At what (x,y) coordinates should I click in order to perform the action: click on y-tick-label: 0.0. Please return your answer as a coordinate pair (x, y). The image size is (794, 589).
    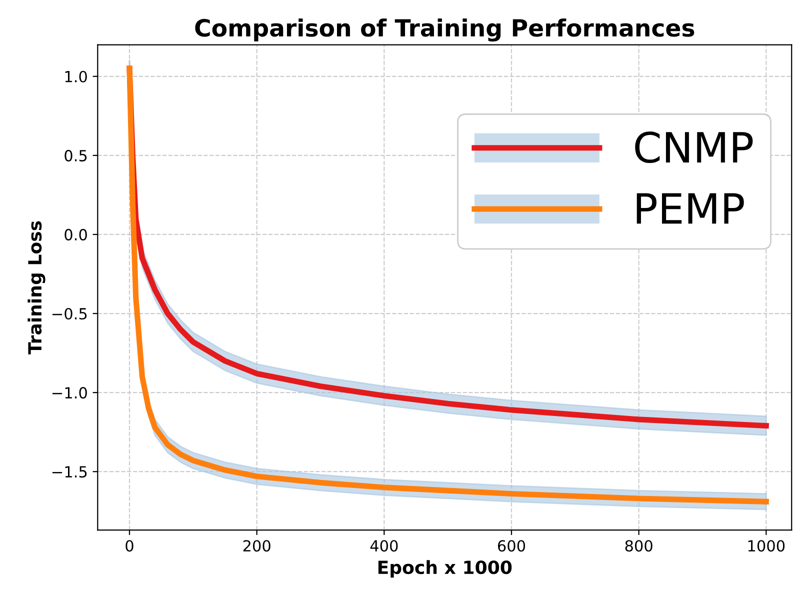
    Looking at the image, I should click on (75, 234).